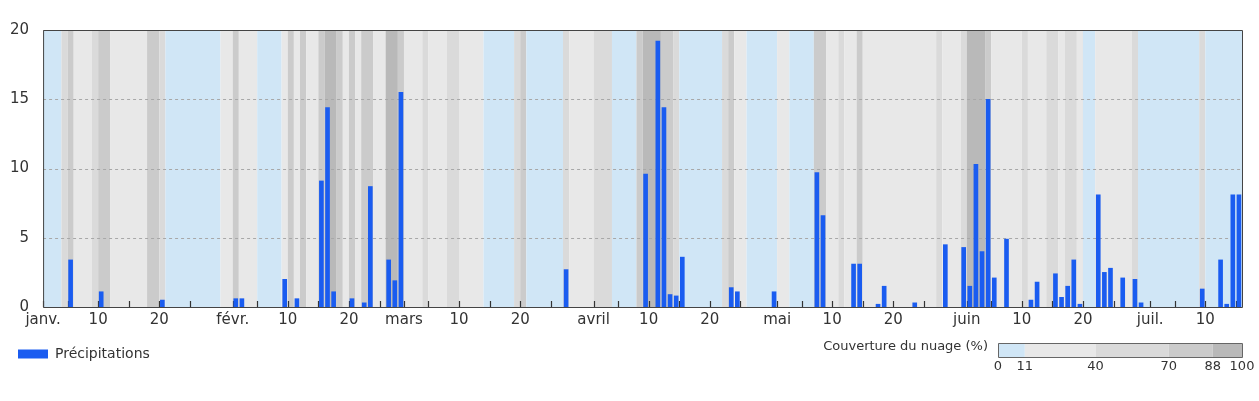 The width and height of the screenshot is (1259, 401). I want to click on color-bar-label: 88, so click(1212, 365).